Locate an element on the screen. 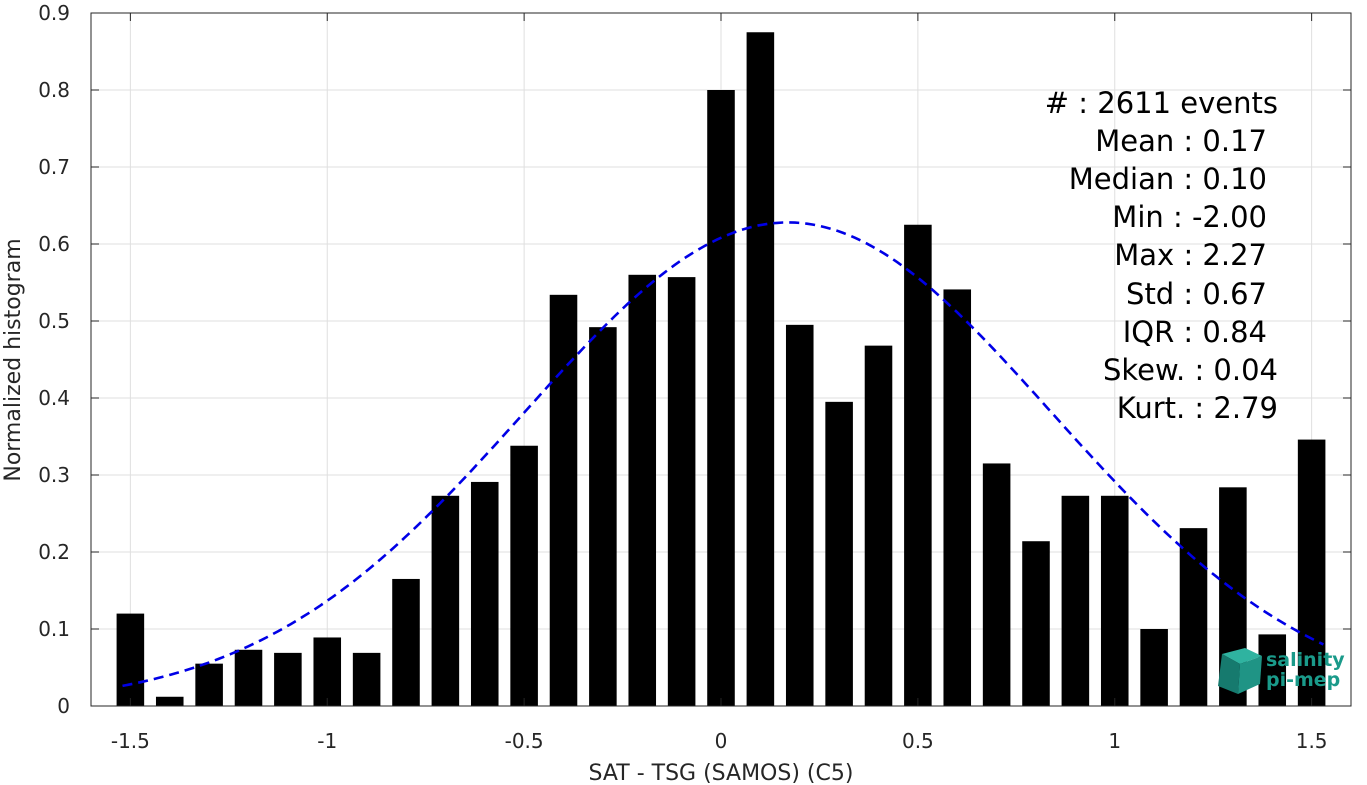  x-tick-label: -1.5 is located at coordinates (130, 741).